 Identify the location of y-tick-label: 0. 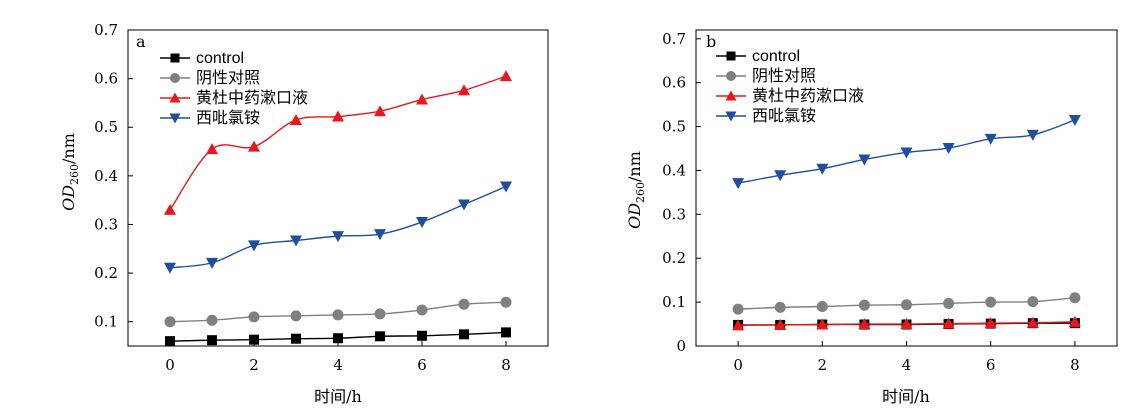
(681, 346).